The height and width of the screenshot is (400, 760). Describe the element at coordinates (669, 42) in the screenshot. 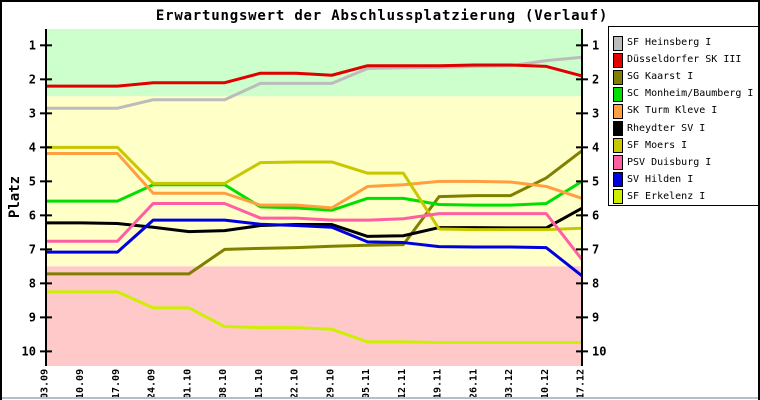

I see `legend-label: SF Heinsberg I` at that location.